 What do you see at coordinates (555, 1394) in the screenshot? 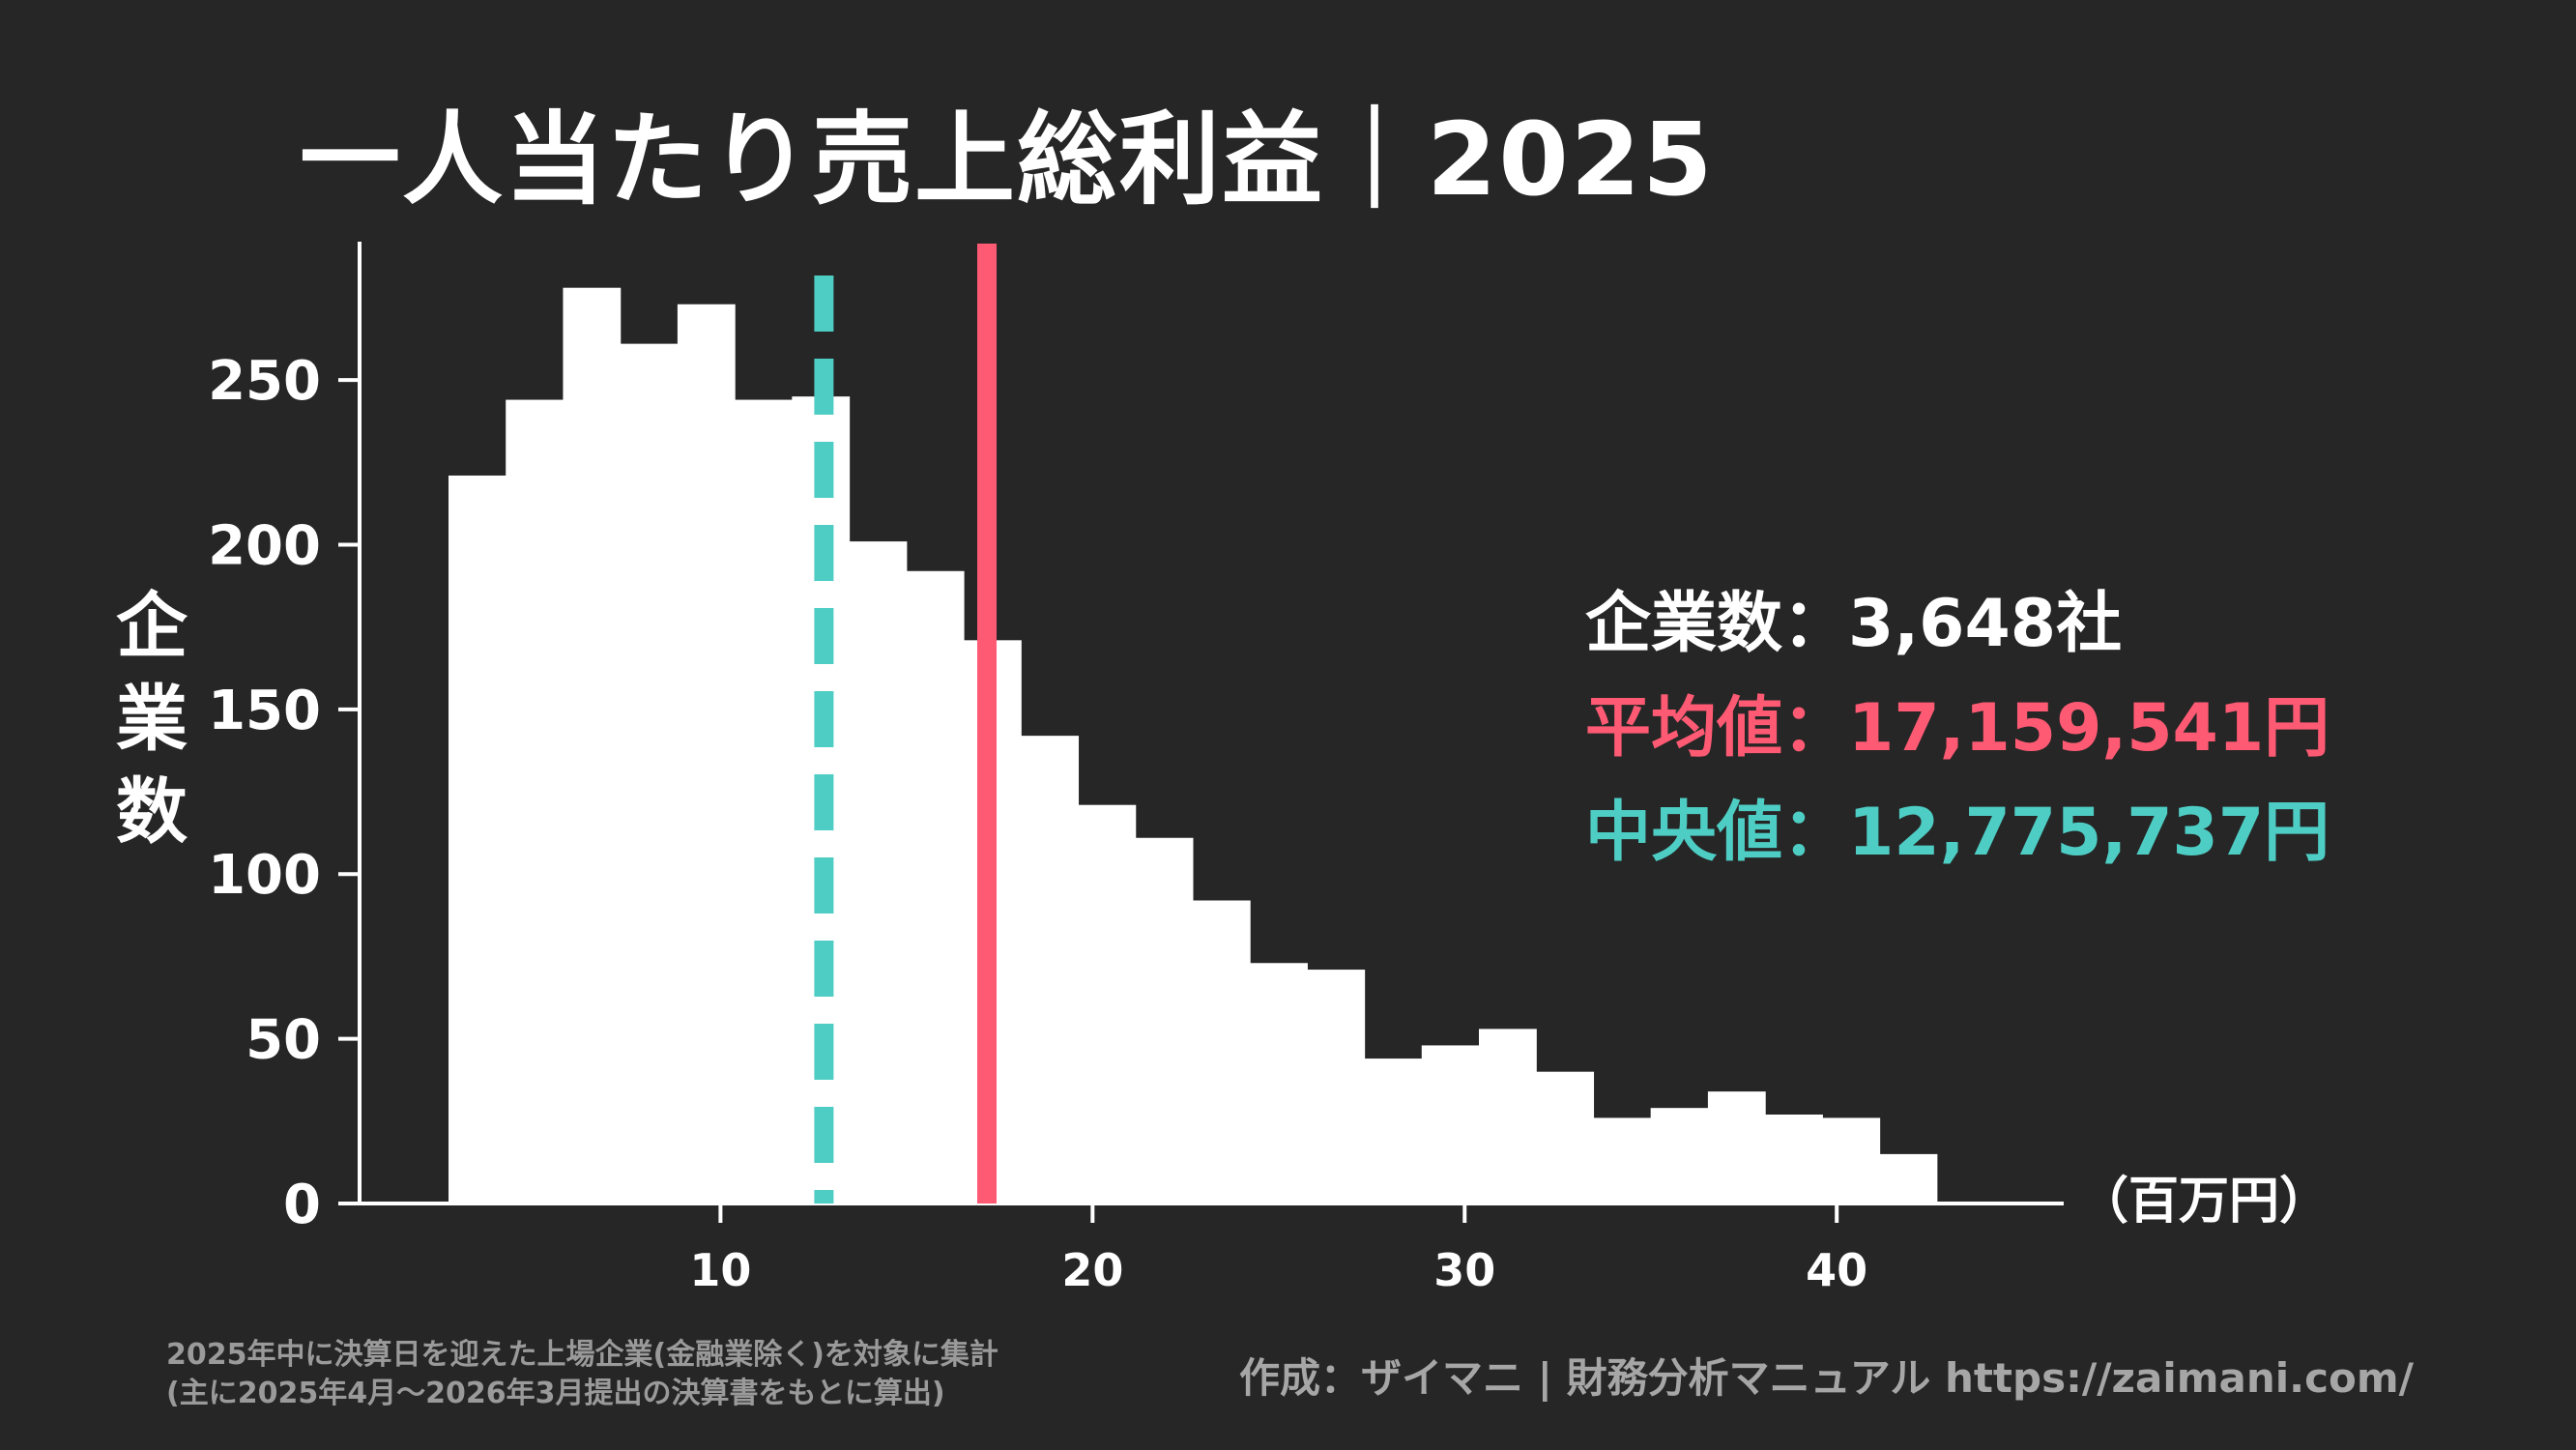
I see `footnote-line-2: (主に2025年4月～2026年3月提出の決算書をもとに算出)` at bounding box center [555, 1394].